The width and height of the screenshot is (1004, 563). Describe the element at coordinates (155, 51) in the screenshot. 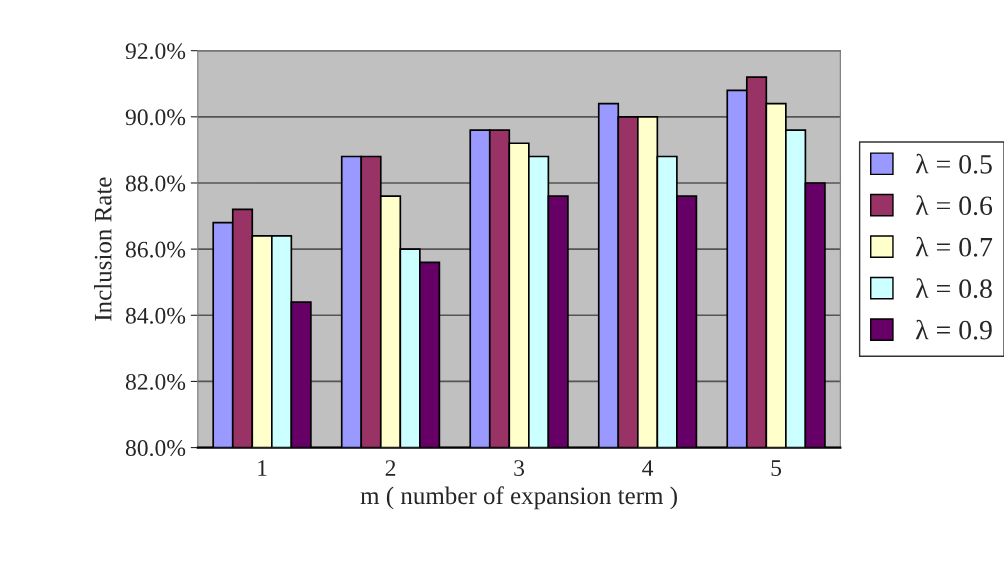

I see `y-tick-label: 92.0%` at that location.